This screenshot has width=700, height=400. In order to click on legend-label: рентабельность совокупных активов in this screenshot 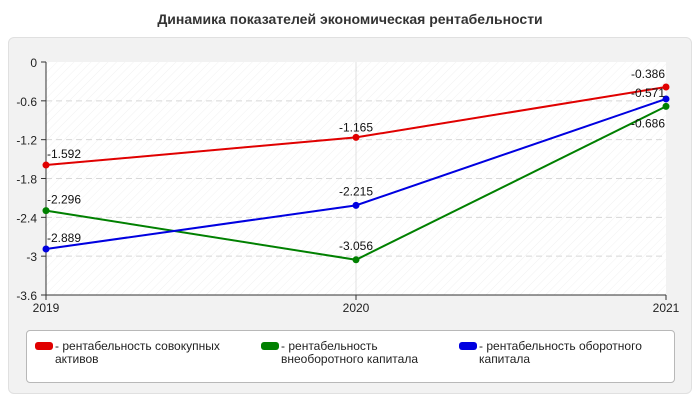, I will do `click(137, 352)`.